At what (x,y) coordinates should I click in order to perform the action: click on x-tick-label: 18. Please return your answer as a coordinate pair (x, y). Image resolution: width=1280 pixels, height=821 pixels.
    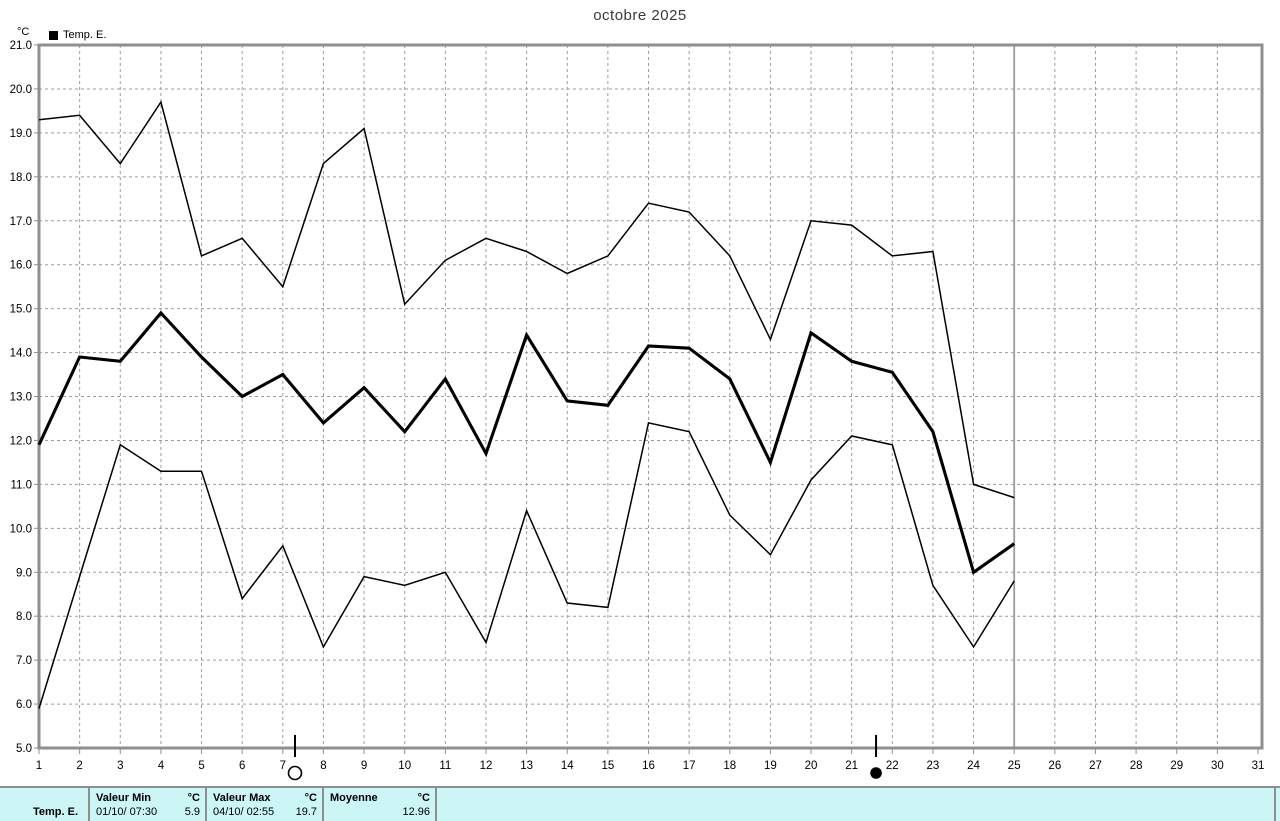
    Looking at the image, I should click on (729, 766).